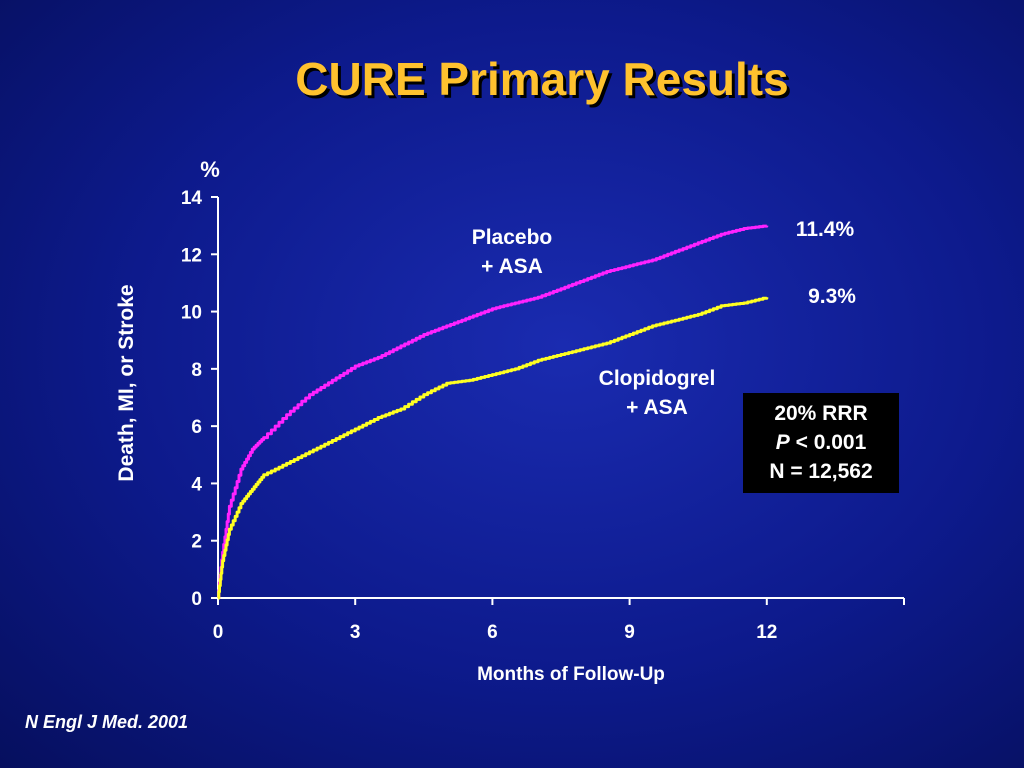 The image size is (1024, 768). What do you see at coordinates (832, 296) in the screenshot?
I see `clopidogrel-end-value: 9.3%` at bounding box center [832, 296].